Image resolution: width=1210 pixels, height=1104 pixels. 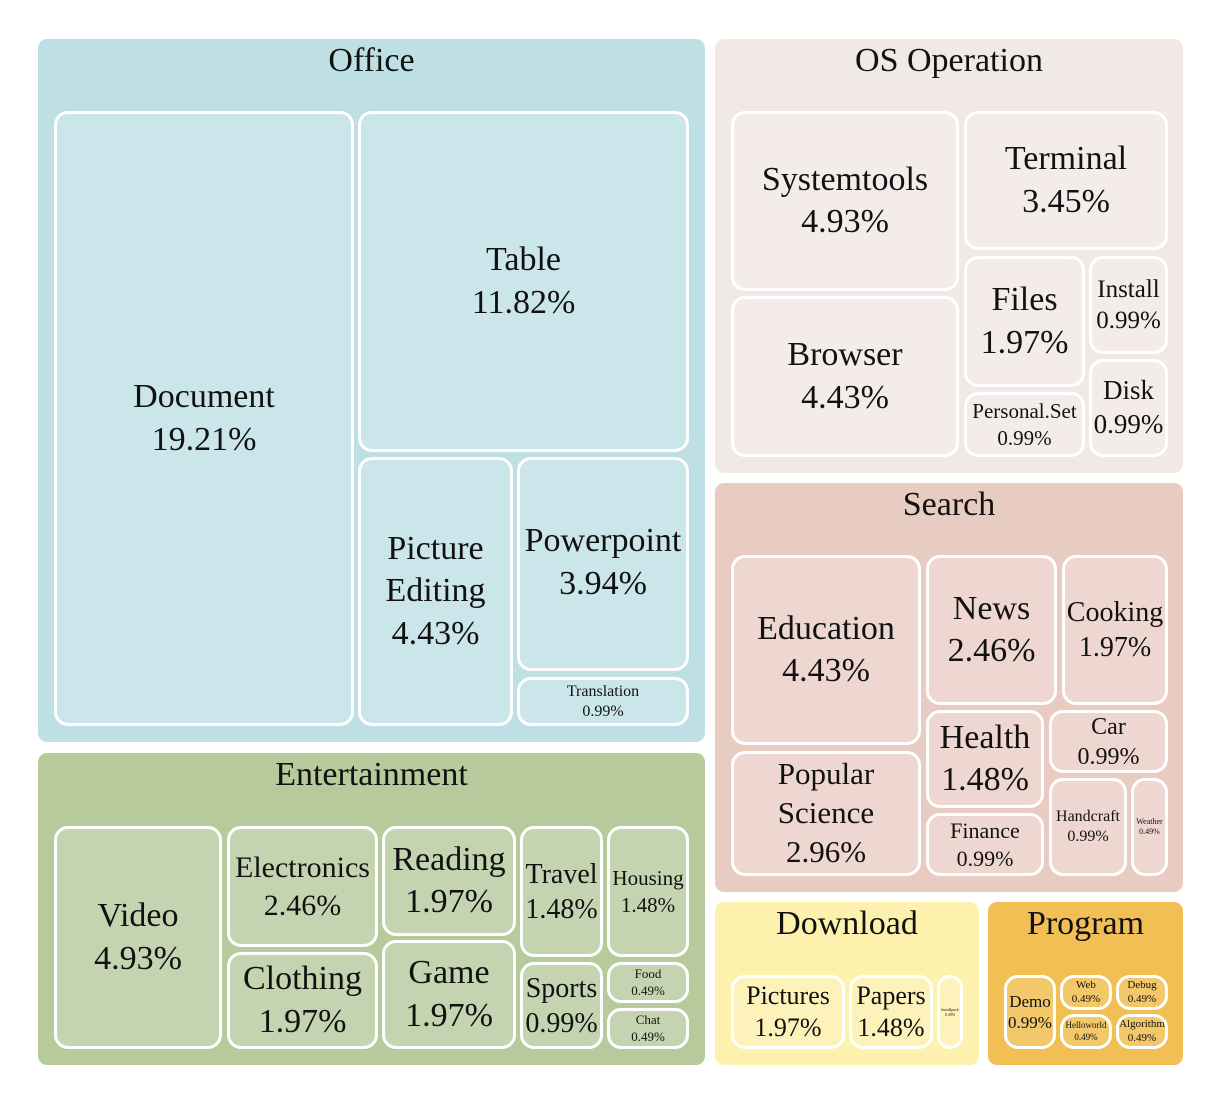 What do you see at coordinates (826, 851) in the screenshot?
I see `leaf-value: 2.96%` at bounding box center [826, 851].